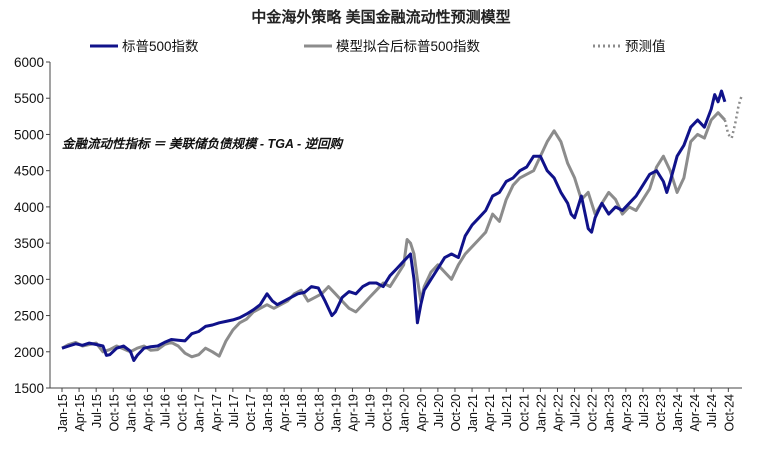  I want to click on y-tick-label: 2500, so click(29, 316).